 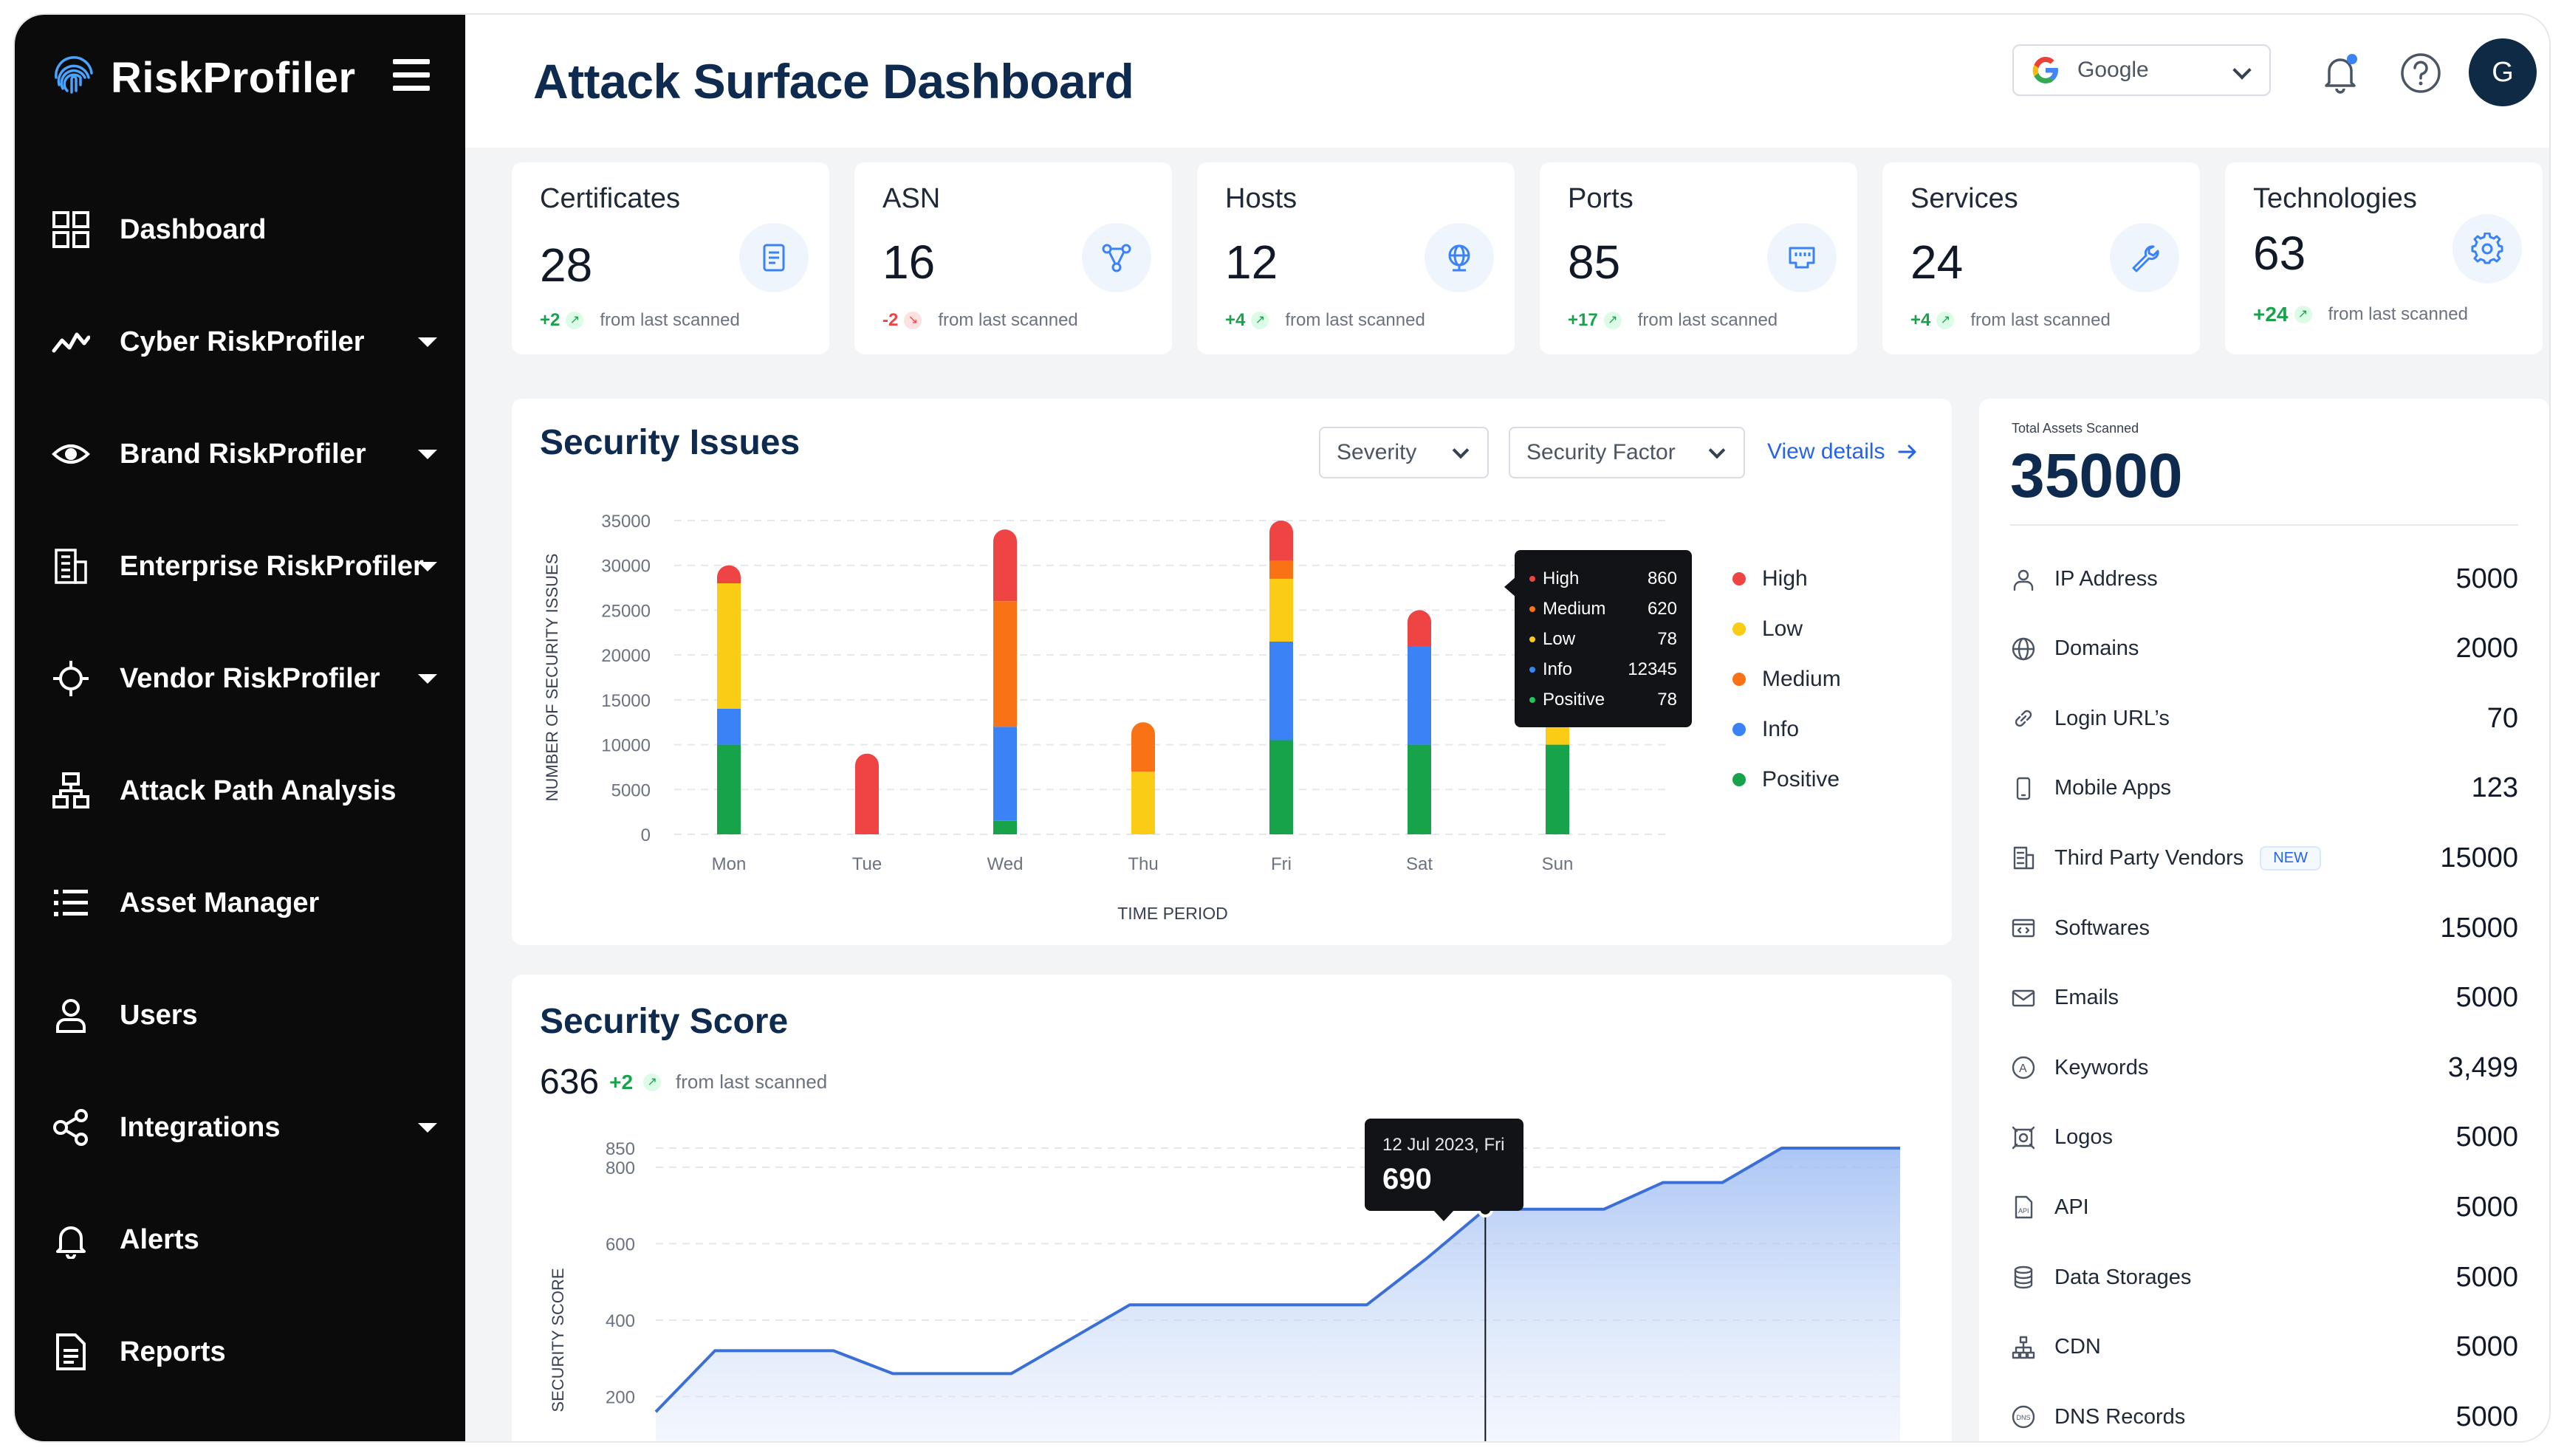 What do you see at coordinates (1802, 257) in the screenshot?
I see `port-icon` at bounding box center [1802, 257].